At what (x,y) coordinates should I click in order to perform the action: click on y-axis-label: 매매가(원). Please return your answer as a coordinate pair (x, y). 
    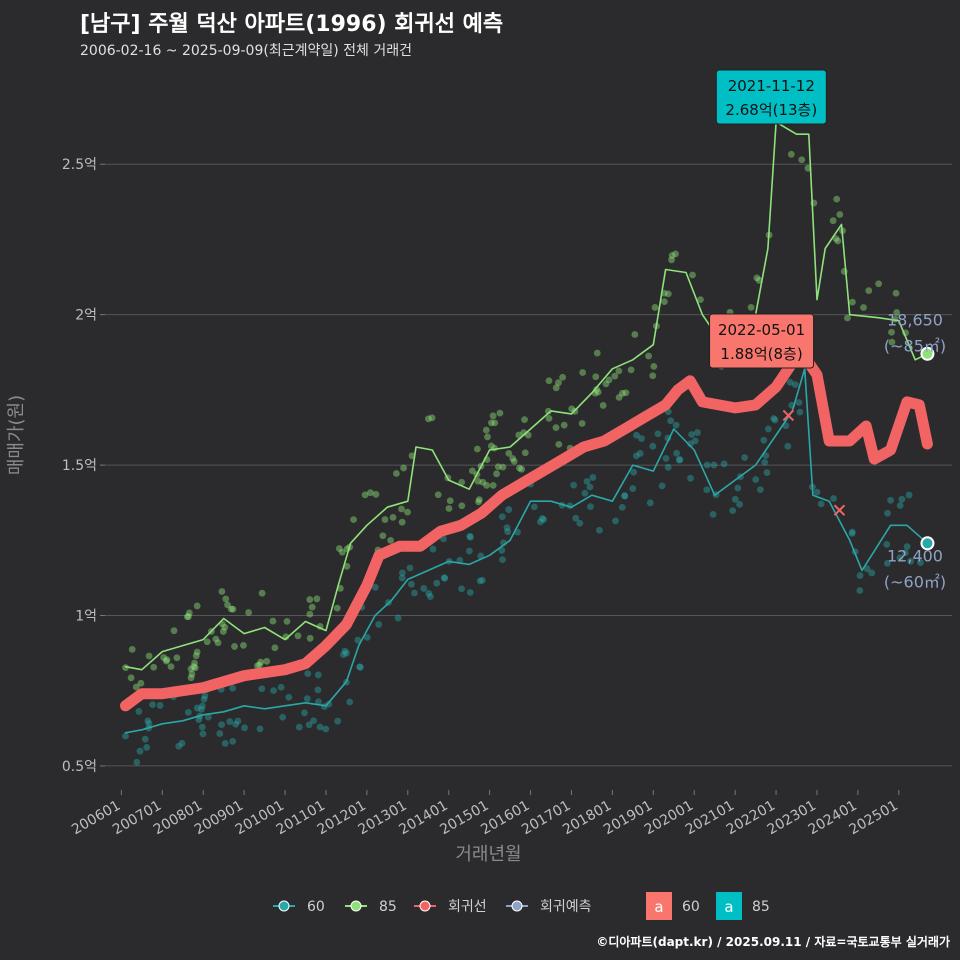
    Looking at the image, I should click on (16, 435).